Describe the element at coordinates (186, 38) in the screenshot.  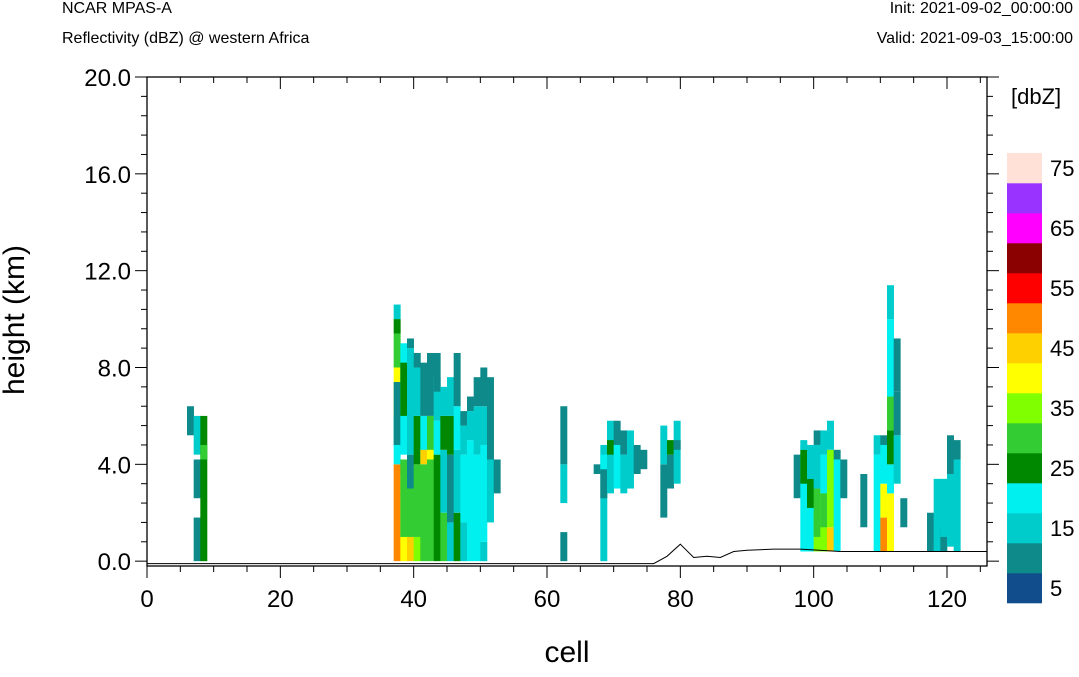
I see `field-title: Reflectivity (dBZ) @ western Africa` at that location.